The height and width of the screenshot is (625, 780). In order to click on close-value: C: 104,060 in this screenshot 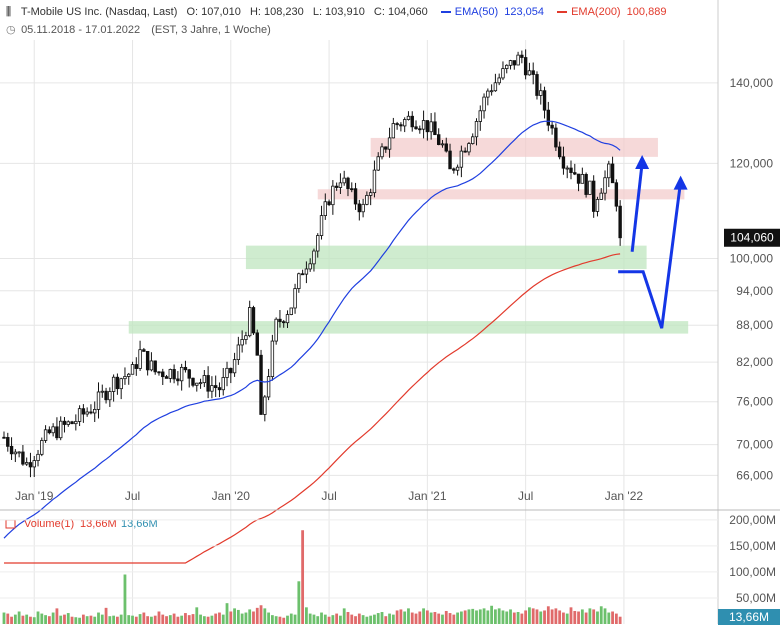, I will do `click(400, 12)`.